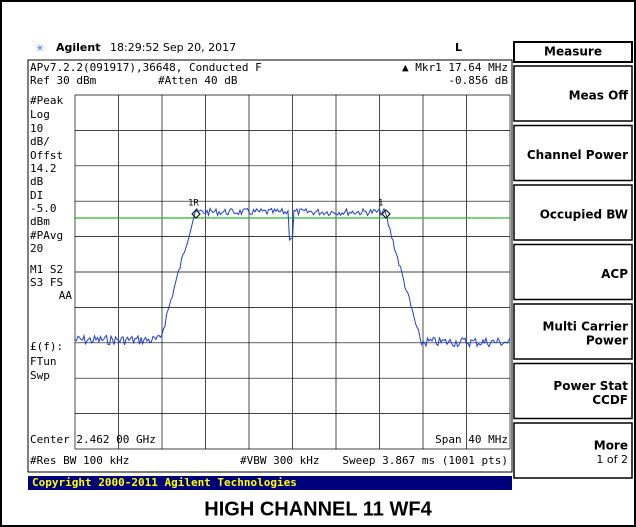 The width and height of the screenshot is (636, 527). I want to click on side-label: dB, so click(37, 181).